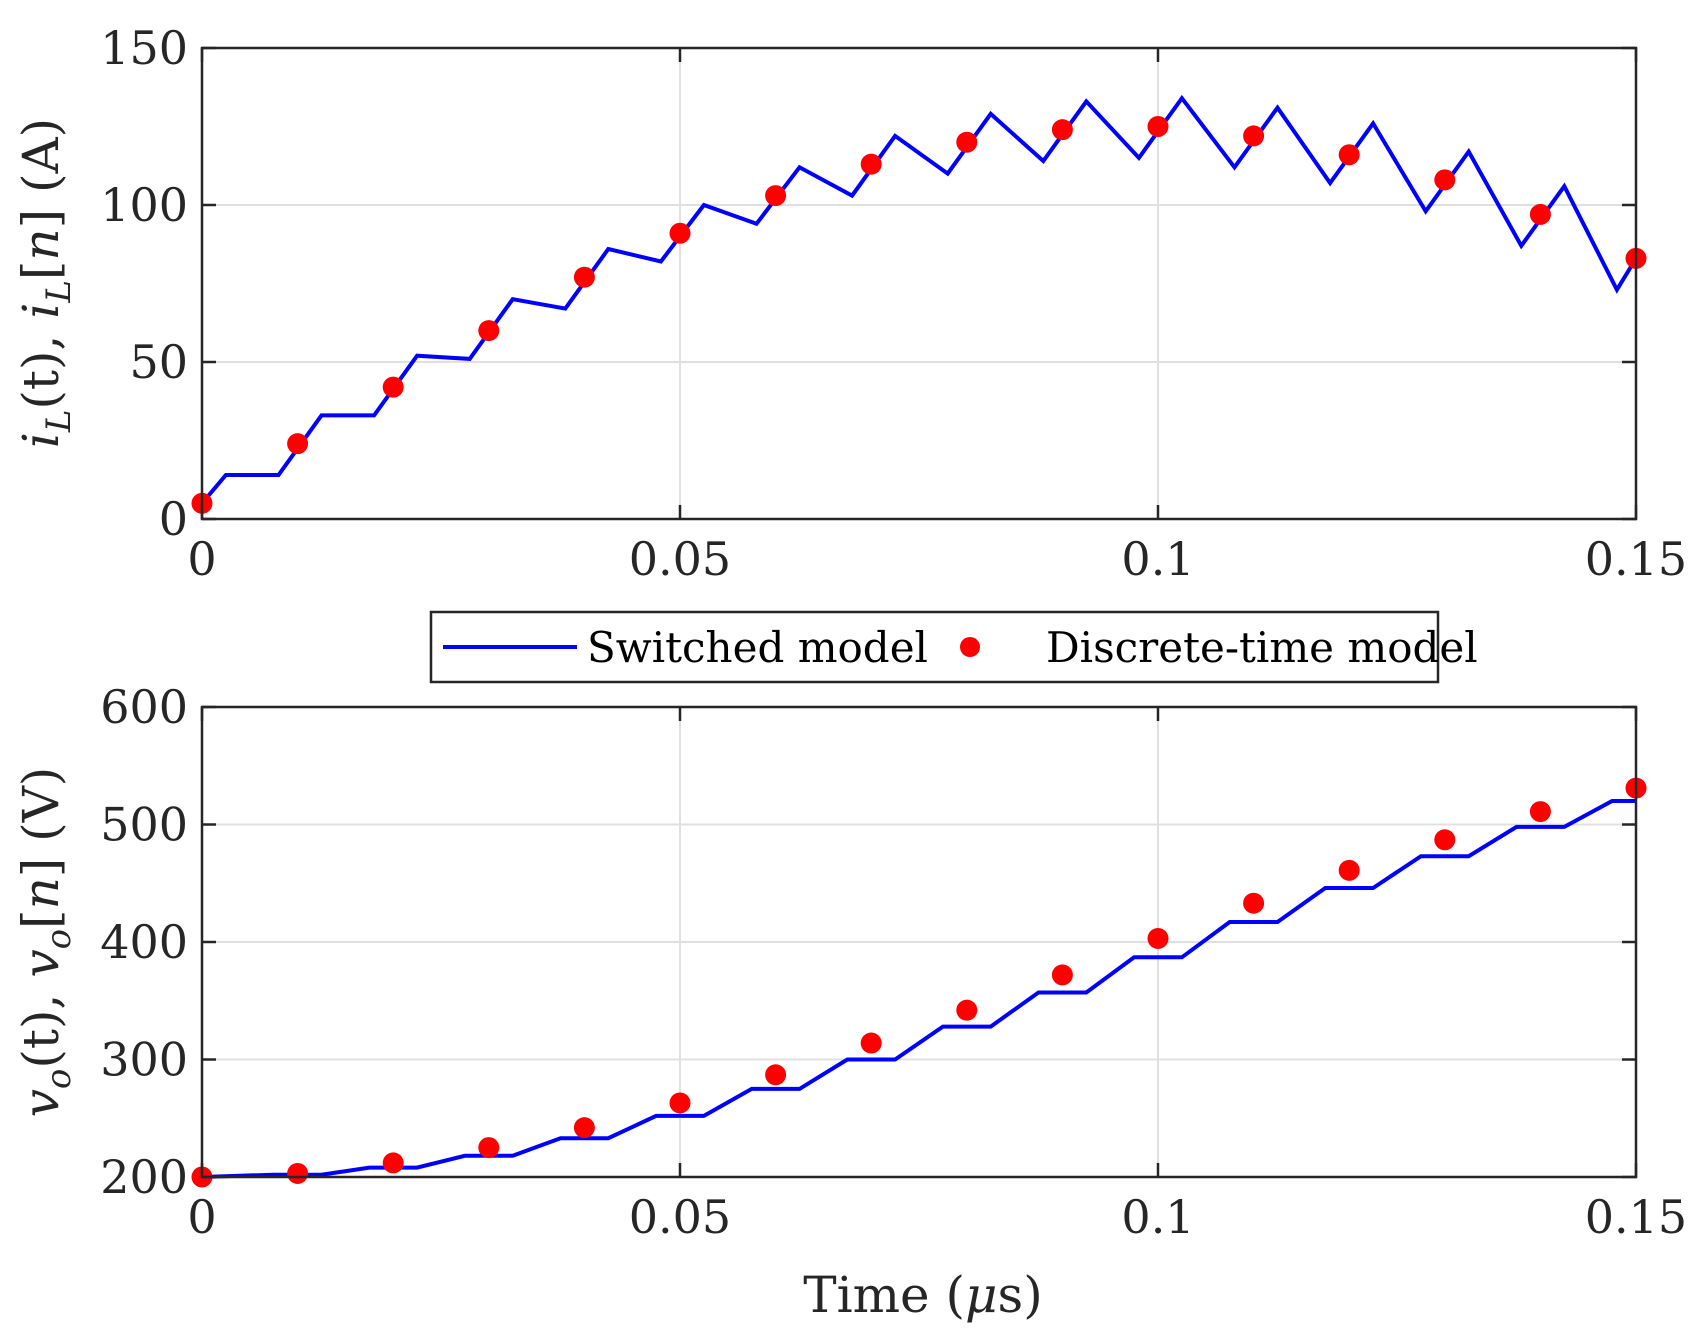 This screenshot has width=1697, height=1338. What do you see at coordinates (144, 707) in the screenshot?
I see `bottom-ytick-label: 600` at bounding box center [144, 707].